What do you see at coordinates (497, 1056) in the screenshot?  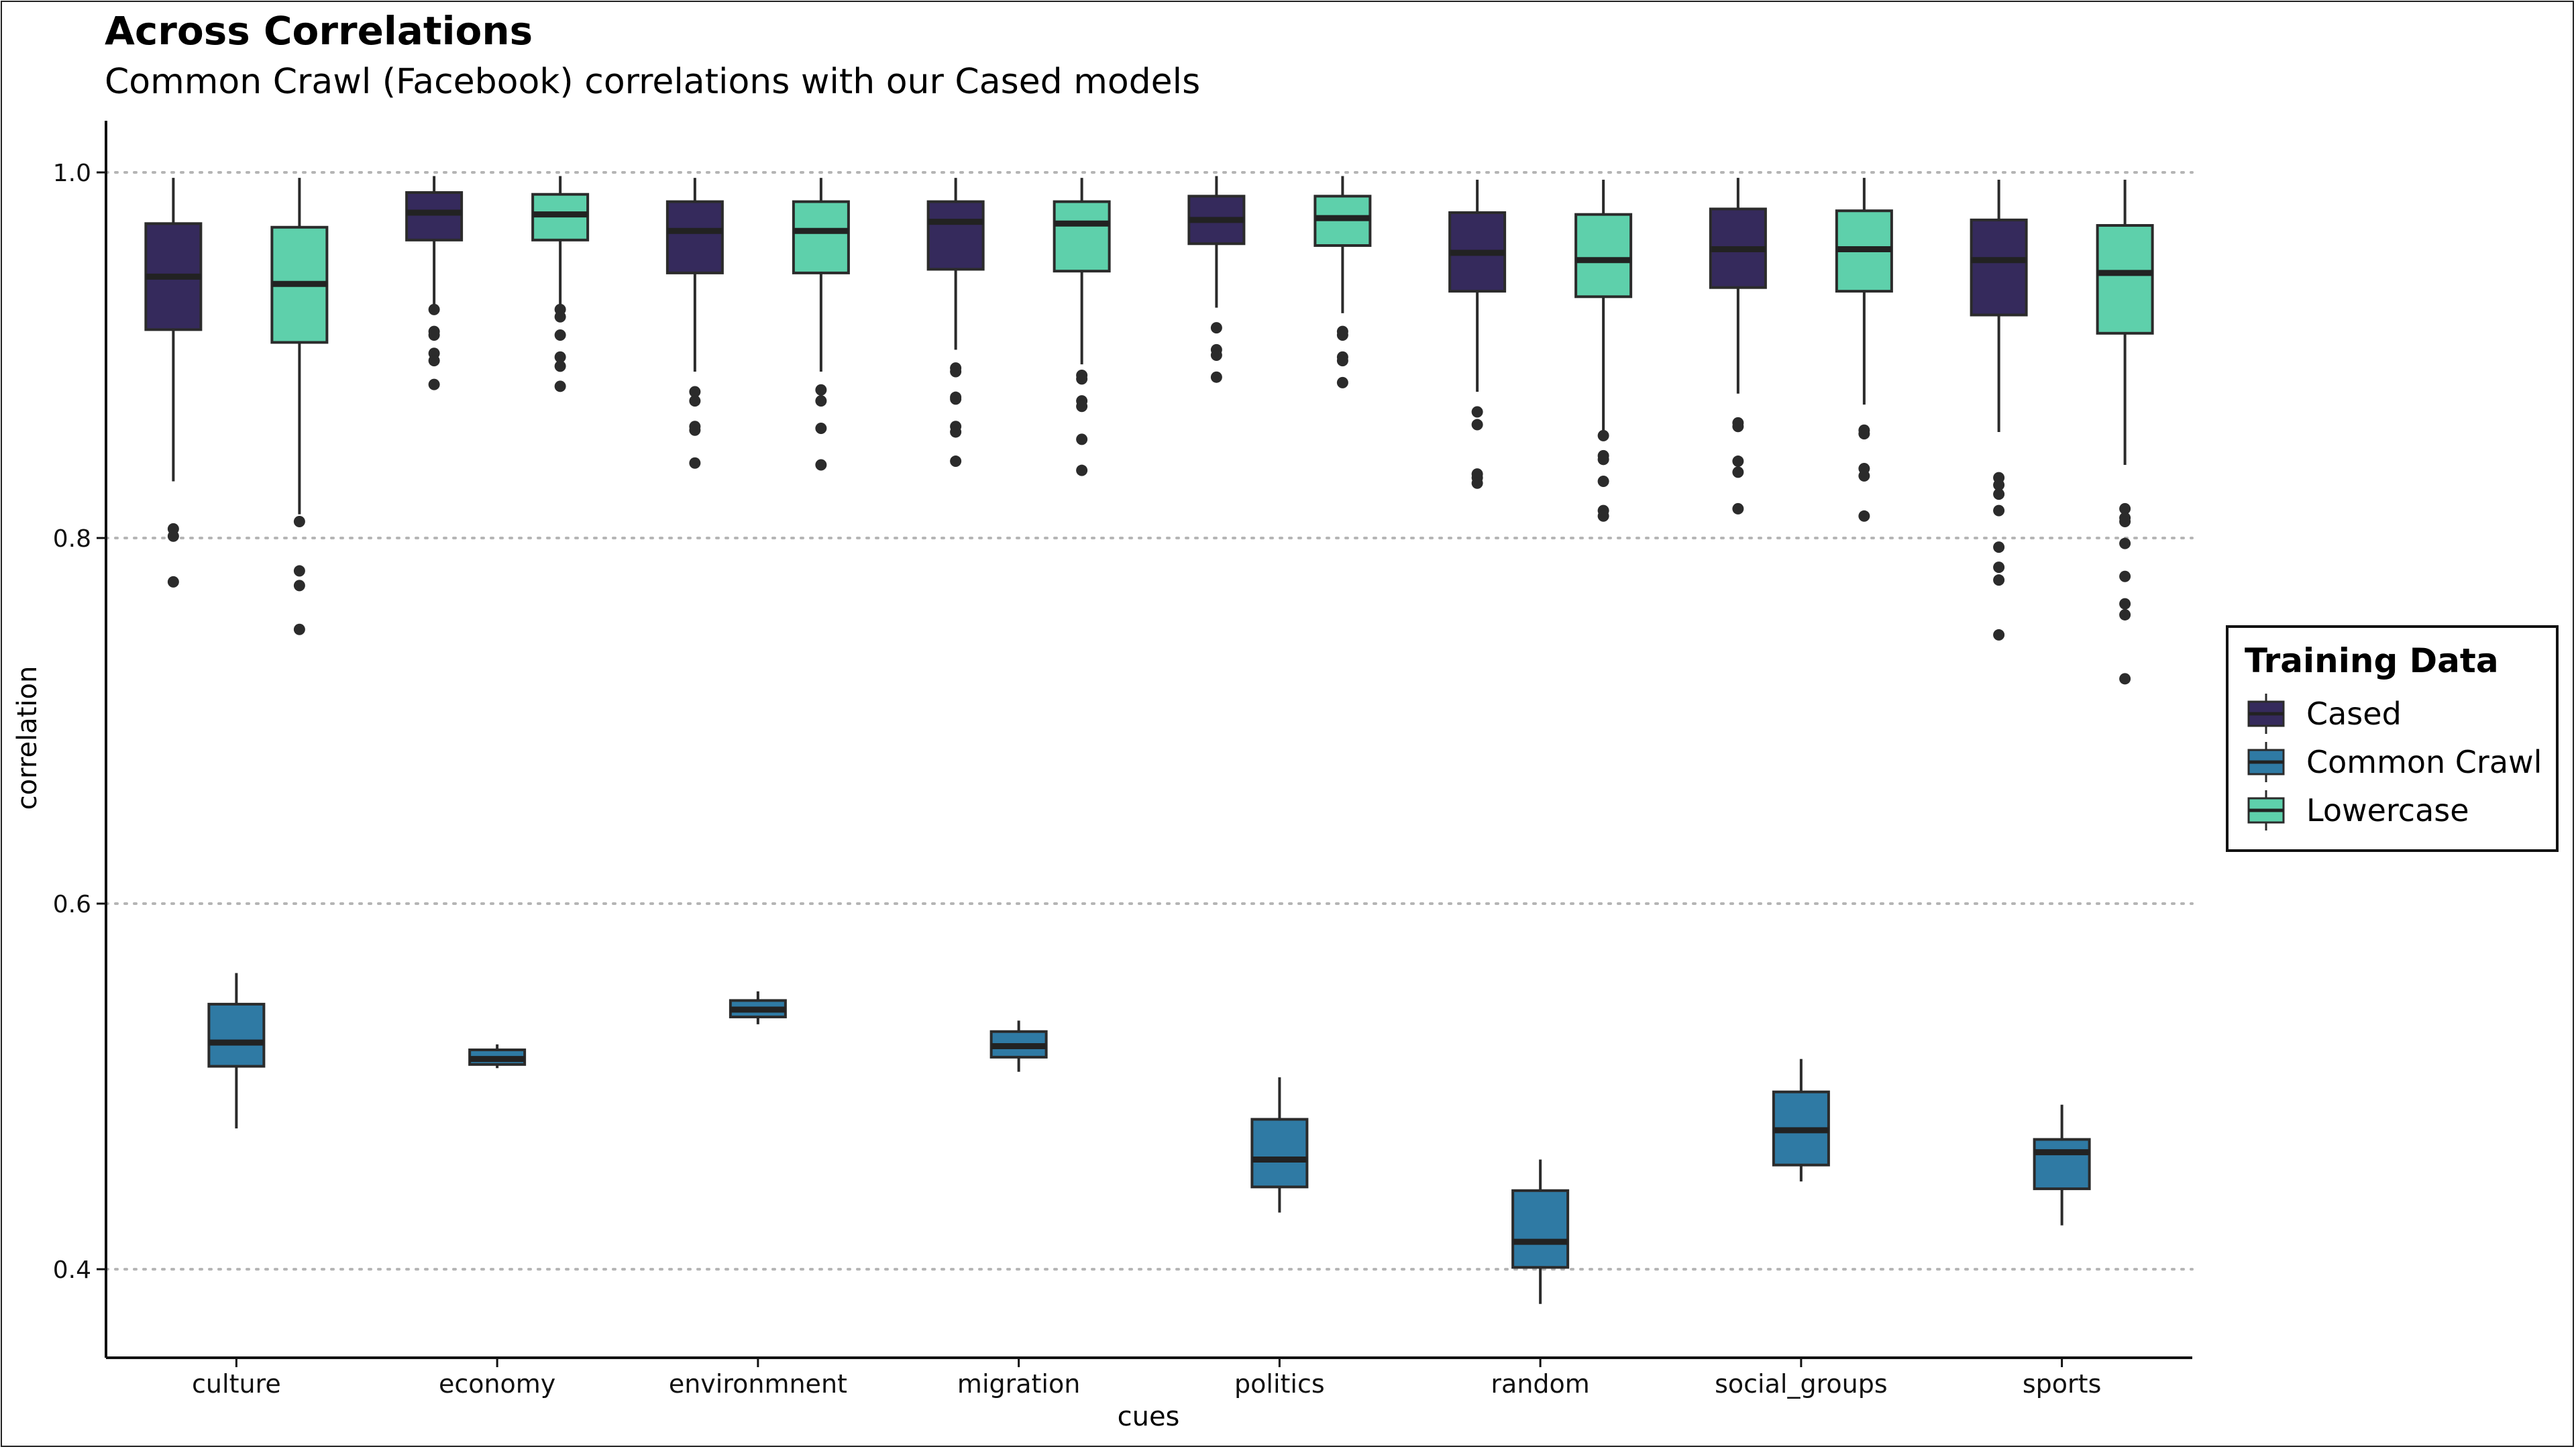 I see `box-economy-common-crawl` at bounding box center [497, 1056].